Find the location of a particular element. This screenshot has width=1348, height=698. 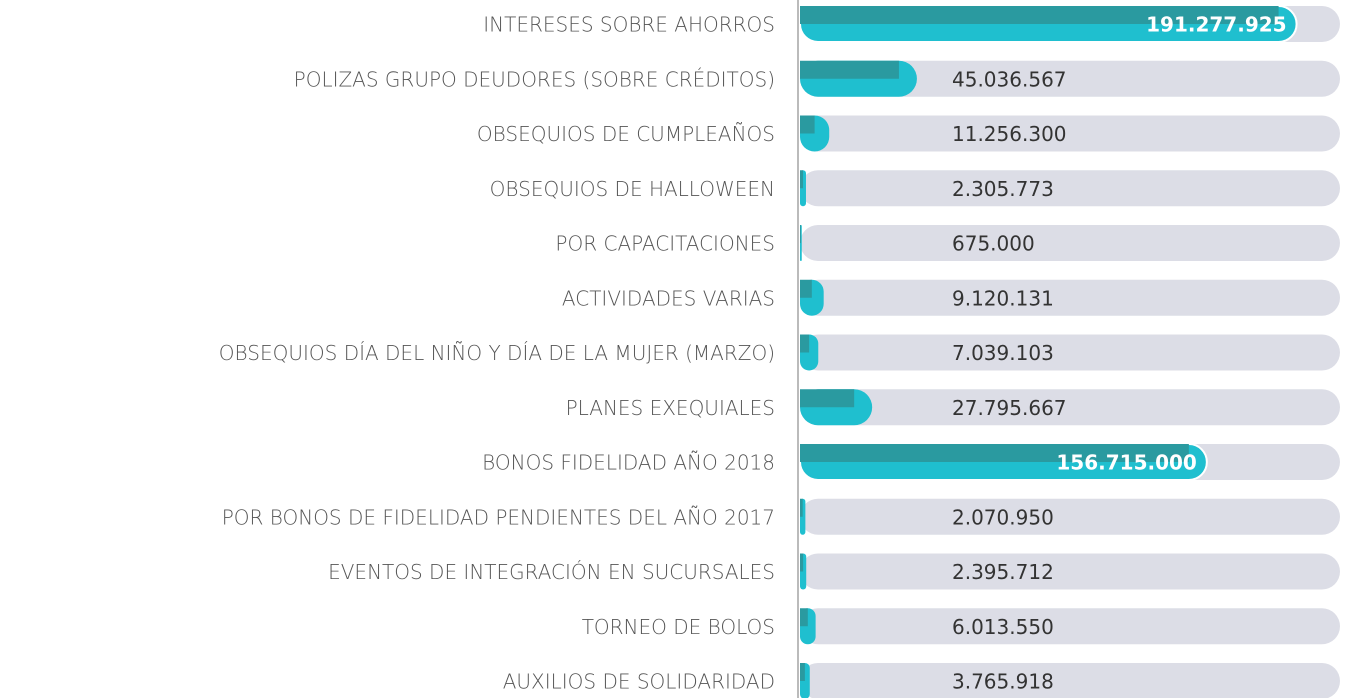

value-label: 45.036.567 is located at coordinates (1009, 79).